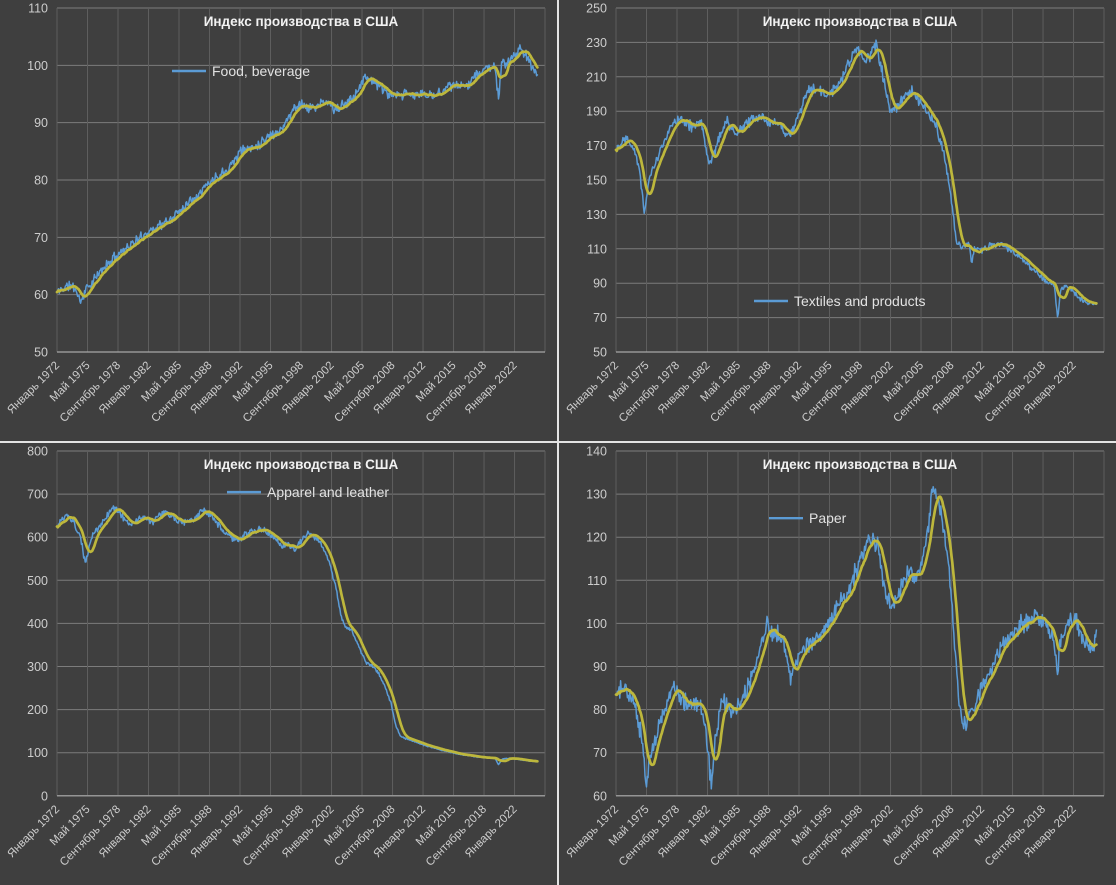  Describe the element at coordinates (596, 538) in the screenshot. I see `y-tick-label: 120` at that location.